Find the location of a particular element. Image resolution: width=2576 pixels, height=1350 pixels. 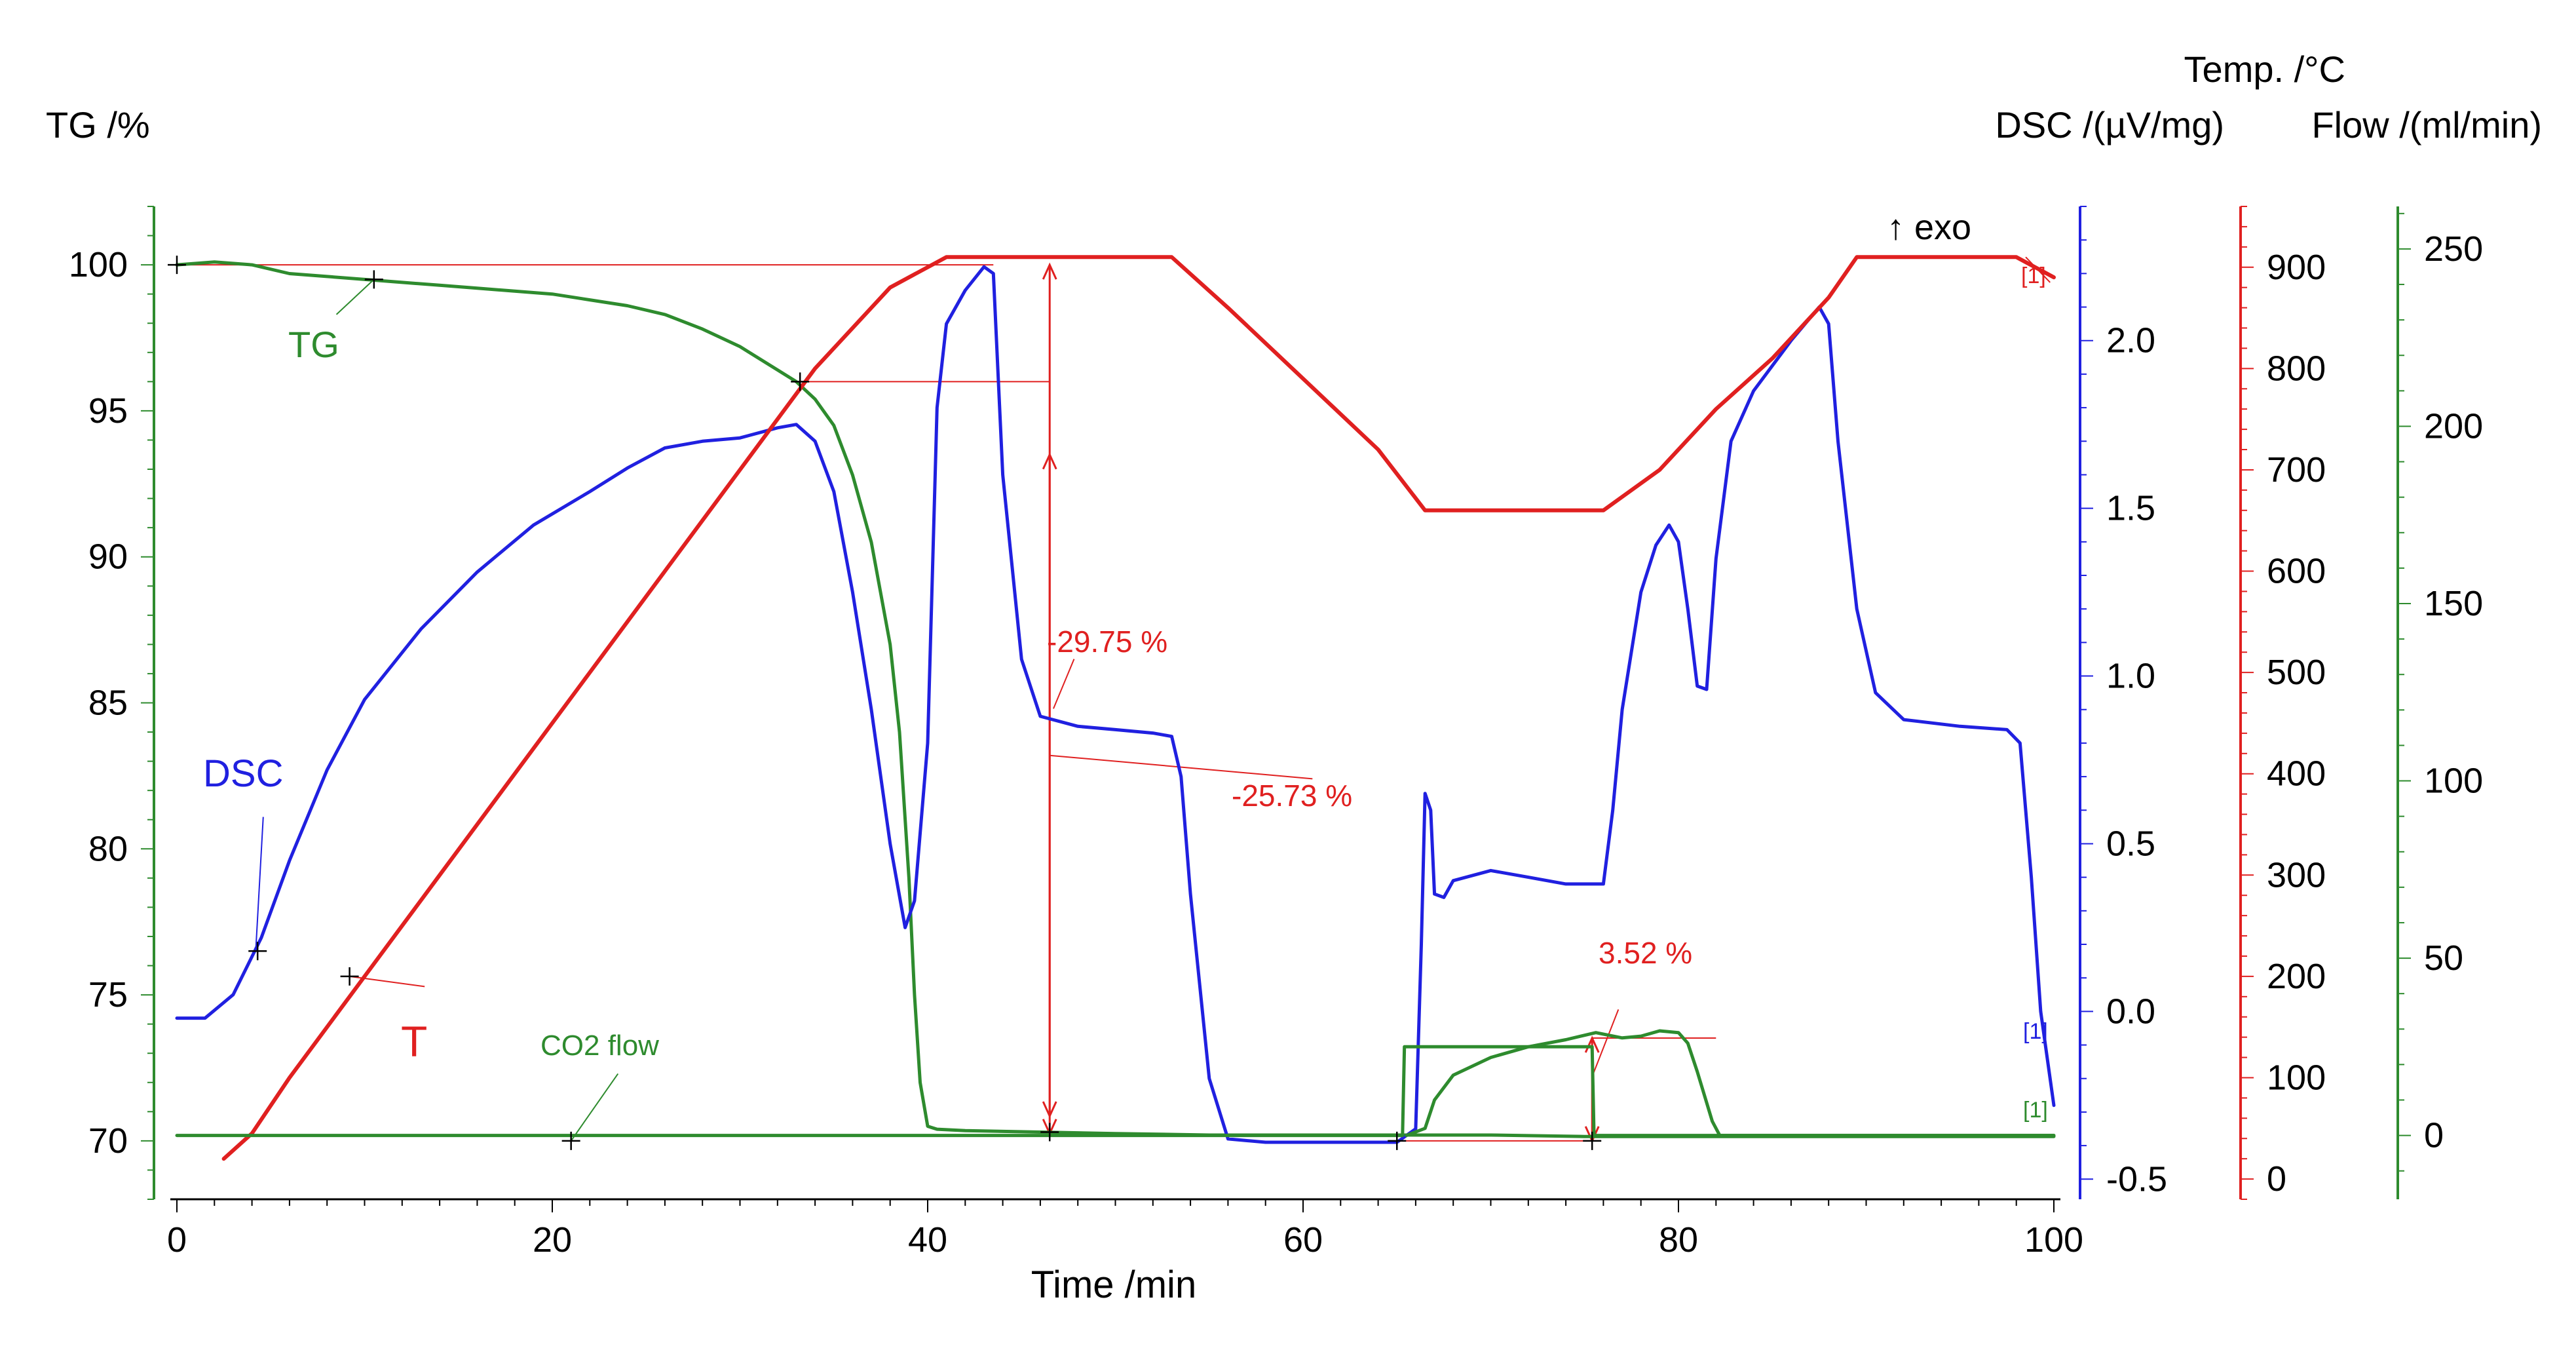

flow-tick-label: 50 is located at coordinates (2443, 958).